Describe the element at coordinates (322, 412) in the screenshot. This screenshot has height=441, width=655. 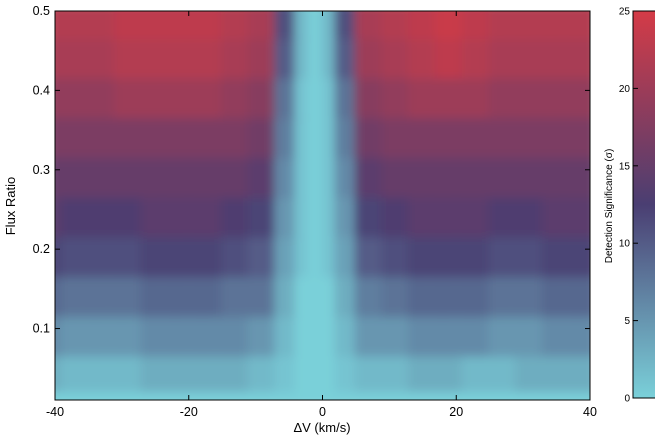
I see `x-tick-label: 0` at that location.